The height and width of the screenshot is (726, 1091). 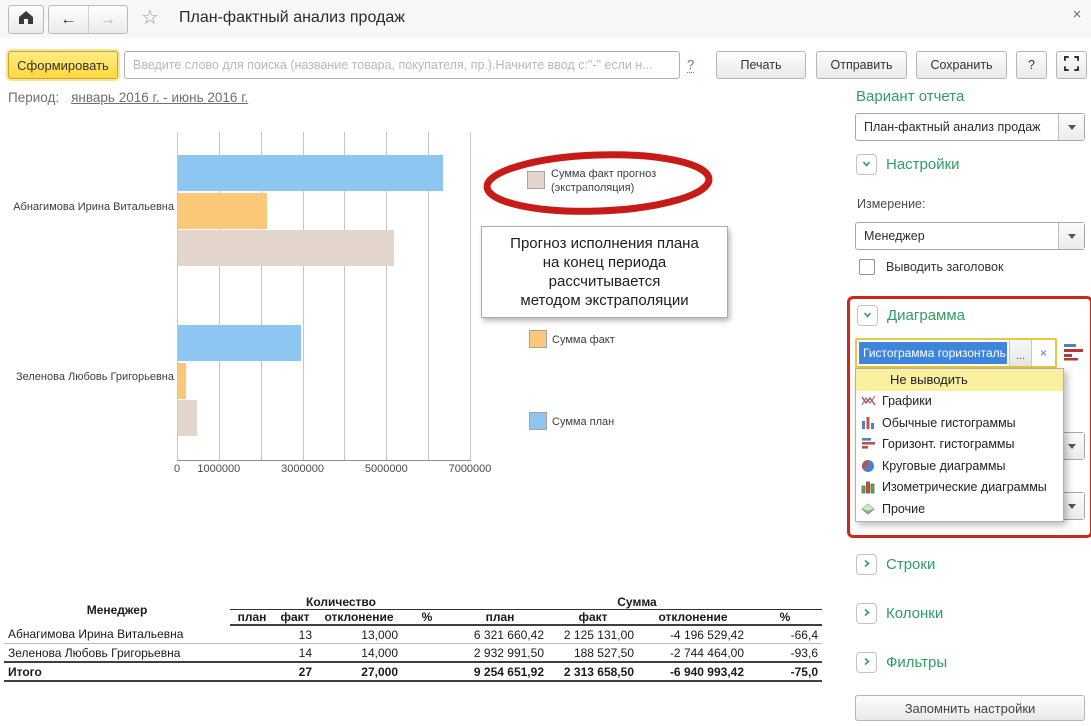 I want to click on cell-value: -75,0, so click(x=785, y=671).